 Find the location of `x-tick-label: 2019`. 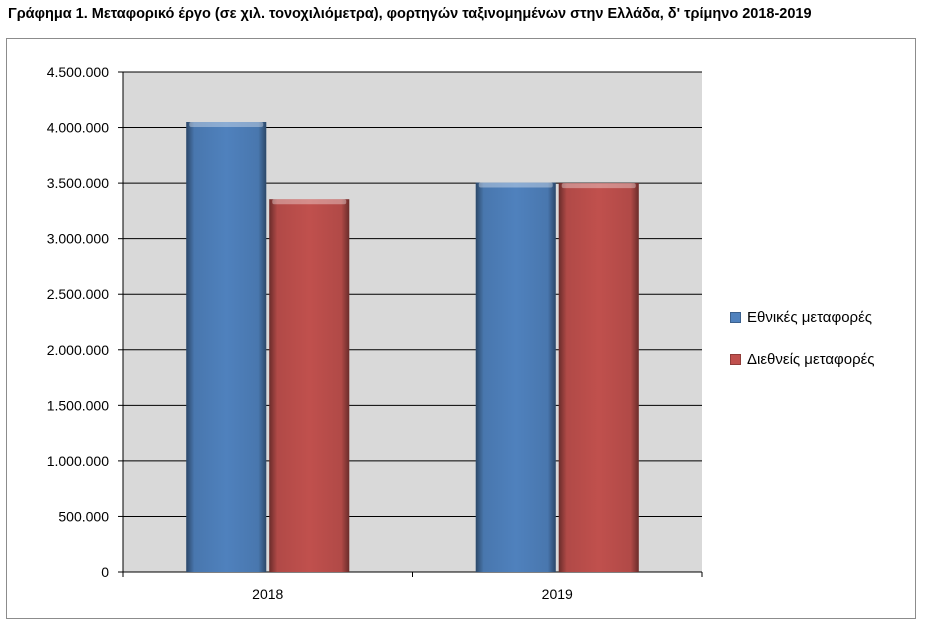

x-tick-label: 2019 is located at coordinates (557, 594).